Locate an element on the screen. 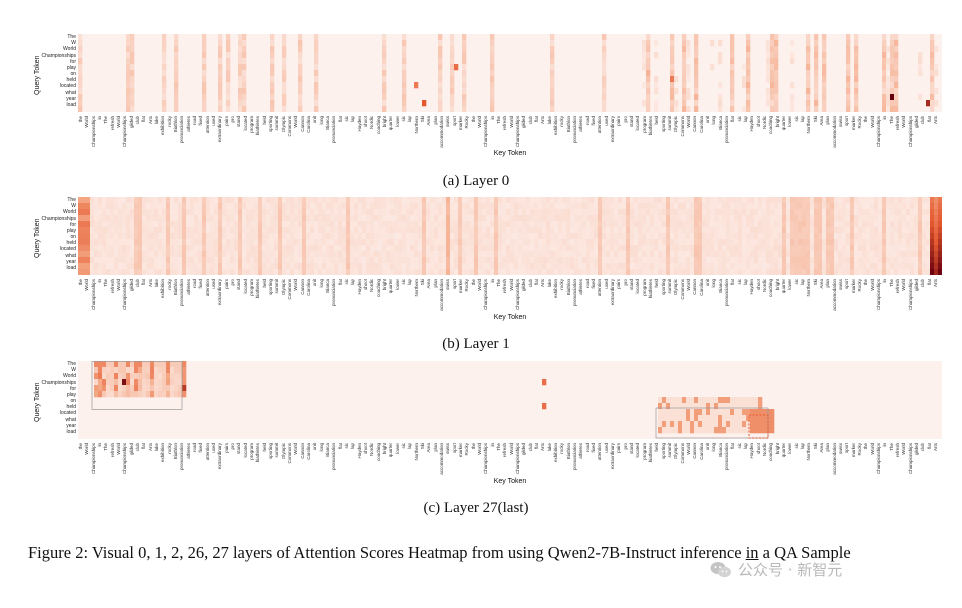  key-token-label: Ski is located at coordinates (423, 119).